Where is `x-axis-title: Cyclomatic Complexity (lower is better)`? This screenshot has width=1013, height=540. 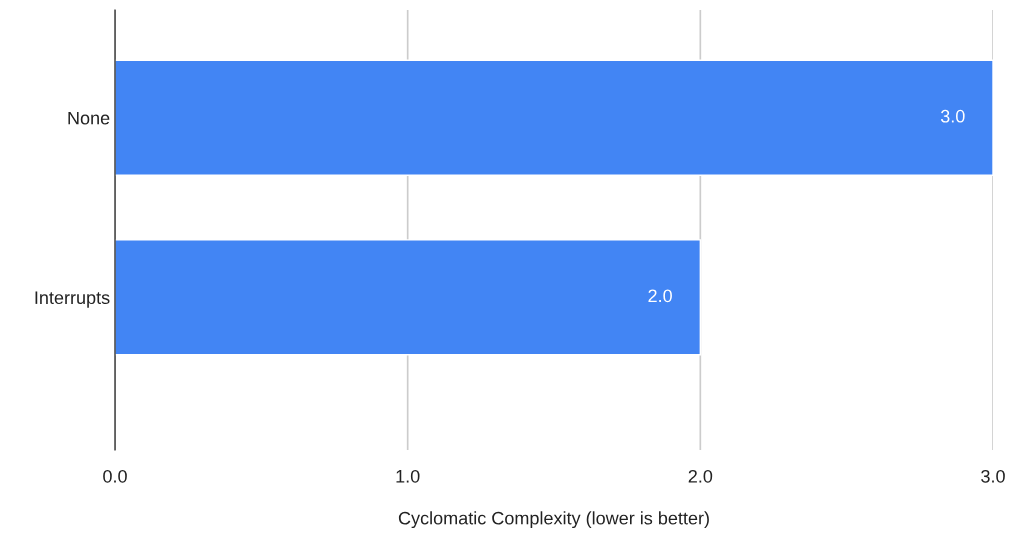 x-axis-title: Cyclomatic Complexity (lower is better) is located at coordinates (553, 520).